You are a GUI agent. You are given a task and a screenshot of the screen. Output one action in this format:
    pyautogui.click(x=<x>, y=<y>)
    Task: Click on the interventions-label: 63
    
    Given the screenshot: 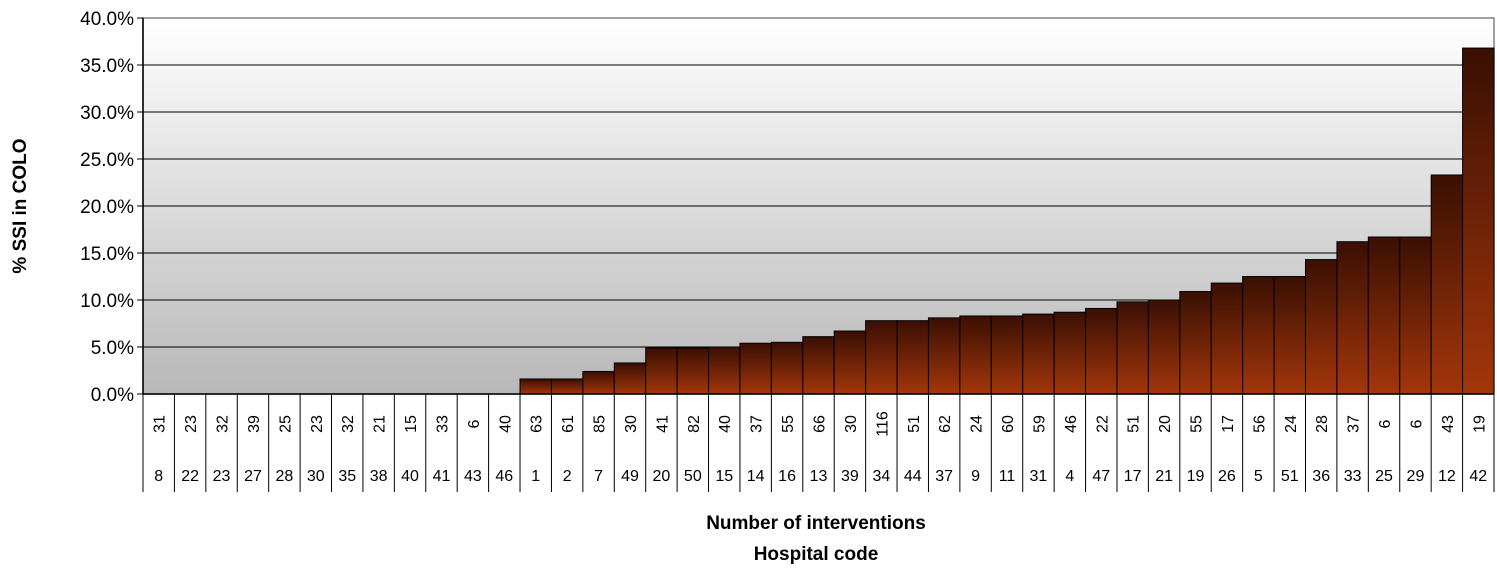 What is the action you would take?
    pyautogui.click(x=537, y=424)
    